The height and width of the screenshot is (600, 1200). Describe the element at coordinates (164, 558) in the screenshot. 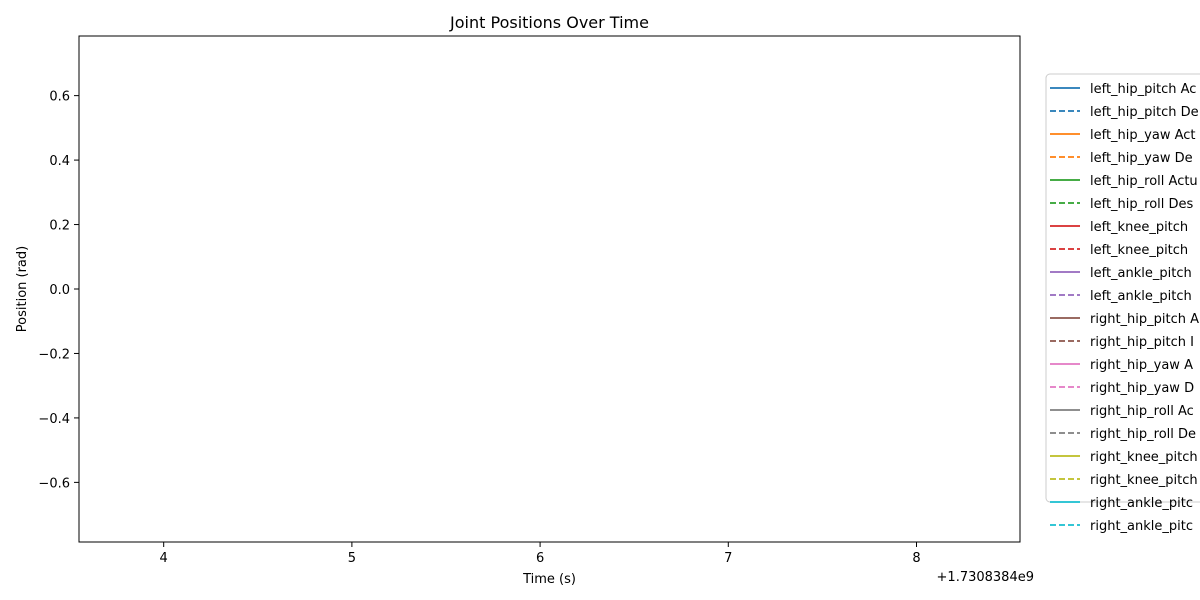

I see `x-tick-label: 4` at that location.